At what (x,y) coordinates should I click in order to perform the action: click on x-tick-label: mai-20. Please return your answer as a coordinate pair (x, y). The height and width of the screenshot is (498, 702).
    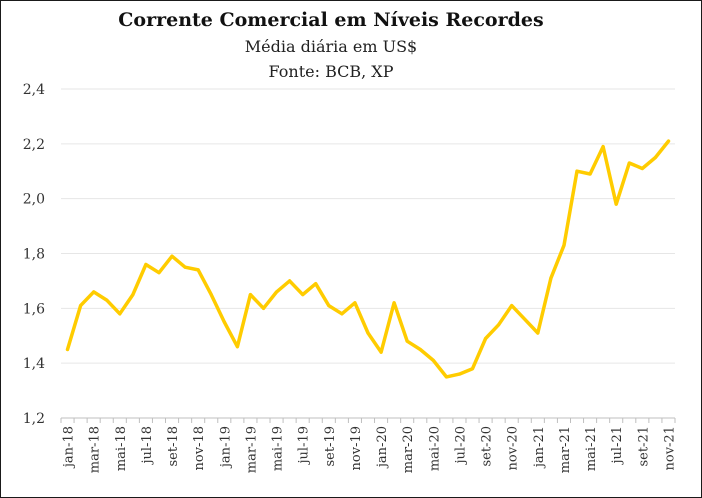
    Looking at the image, I should click on (434, 448).